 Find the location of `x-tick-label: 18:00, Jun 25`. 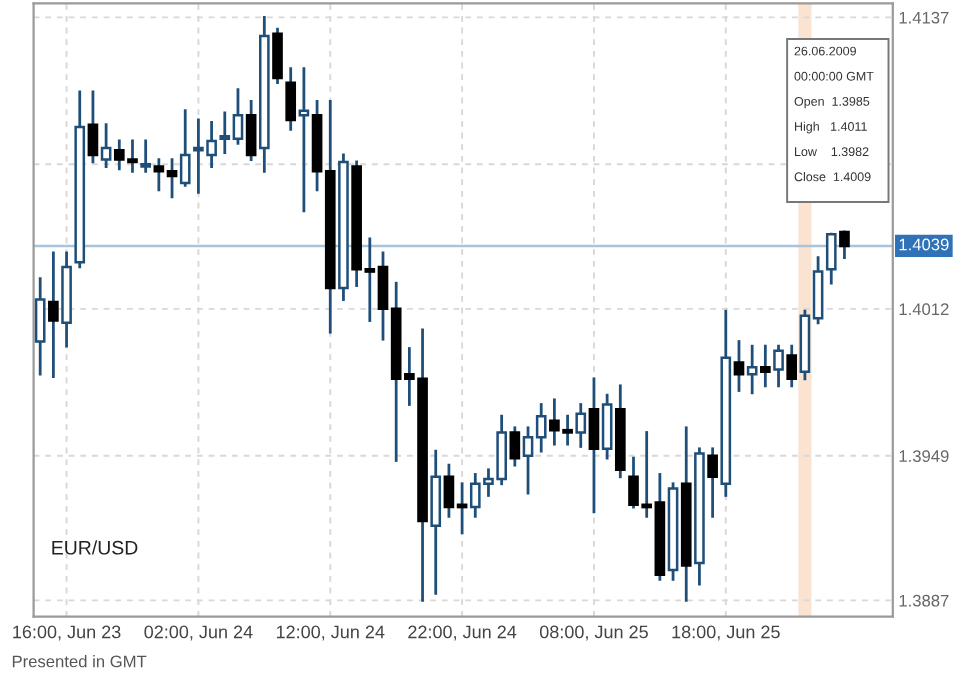

x-tick-label: 18:00, Jun 25 is located at coordinates (726, 633).